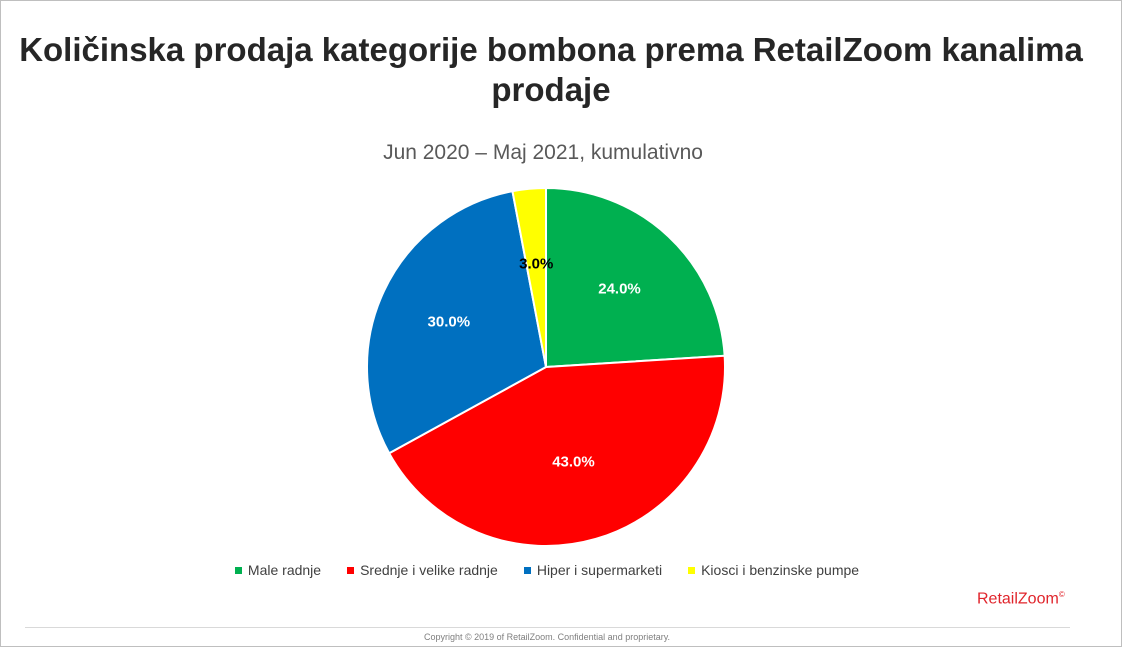  What do you see at coordinates (529, 277) in the screenshot?
I see `pie-slice-kiosci-i-benzinske-pumpe` at bounding box center [529, 277].